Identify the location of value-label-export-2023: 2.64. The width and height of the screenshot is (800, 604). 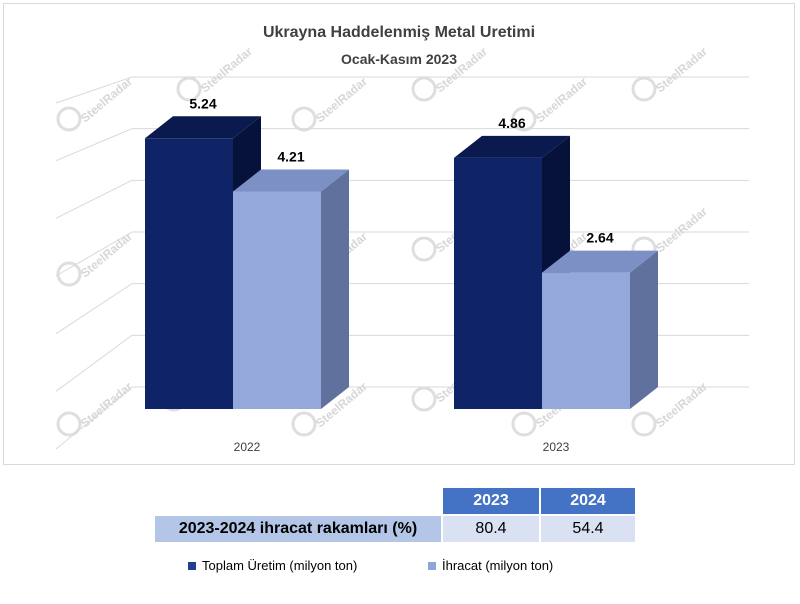
(599, 238).